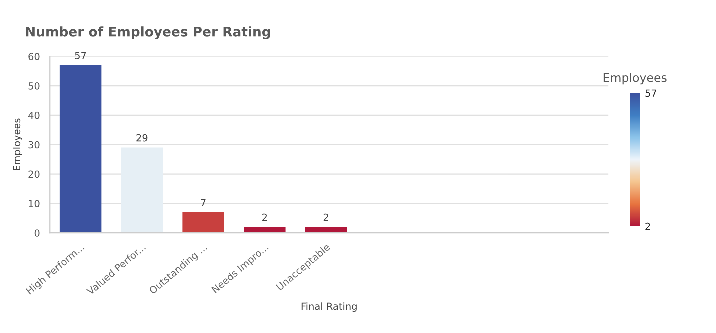 Image resolution: width=716 pixels, height=333 pixels. What do you see at coordinates (80, 56) in the screenshot?
I see `data-label: 57` at bounding box center [80, 56].